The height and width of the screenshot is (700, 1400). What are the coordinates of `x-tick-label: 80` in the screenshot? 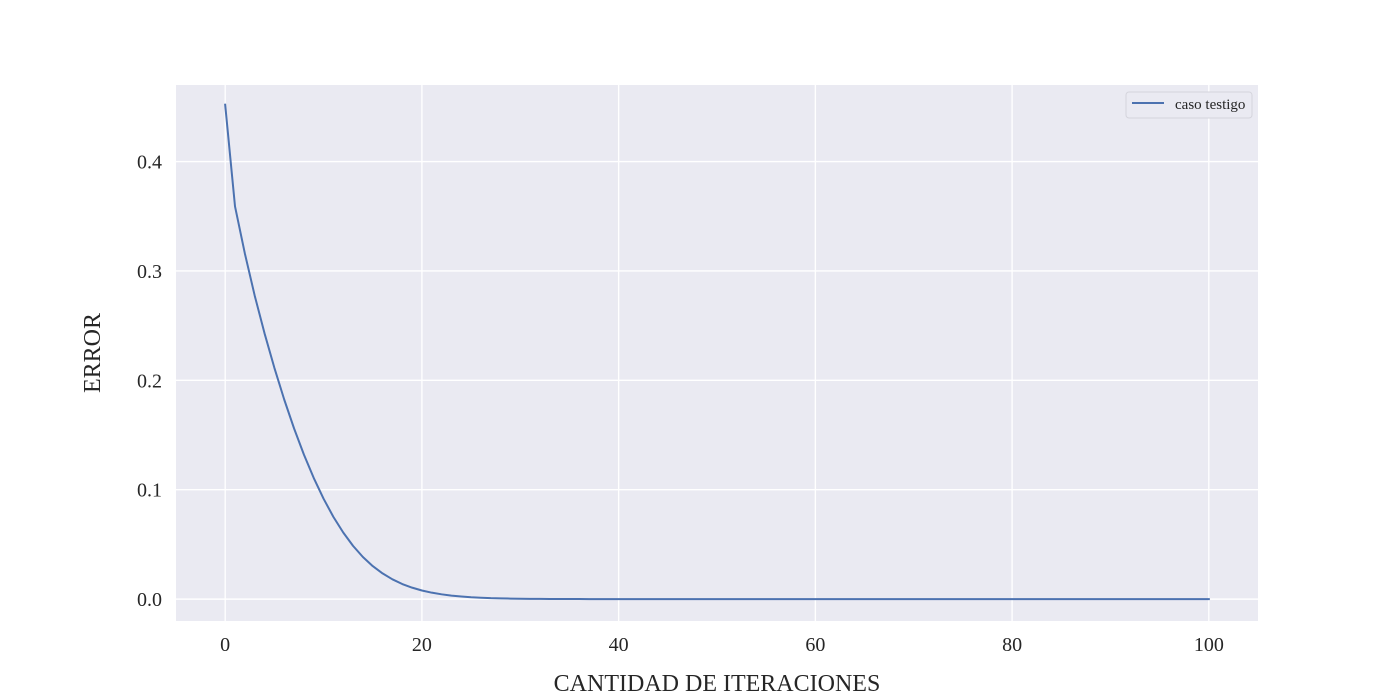 It's located at (1012, 645).